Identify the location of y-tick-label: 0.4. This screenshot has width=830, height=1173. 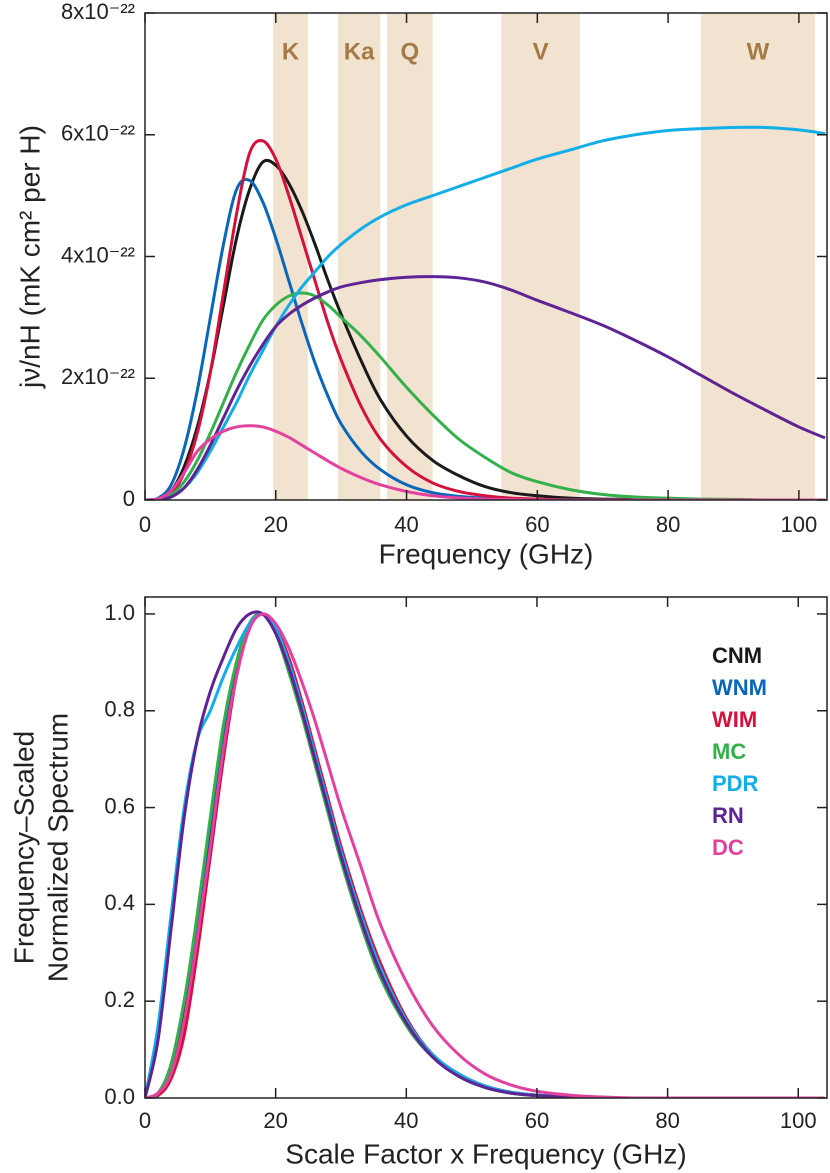
(119, 902).